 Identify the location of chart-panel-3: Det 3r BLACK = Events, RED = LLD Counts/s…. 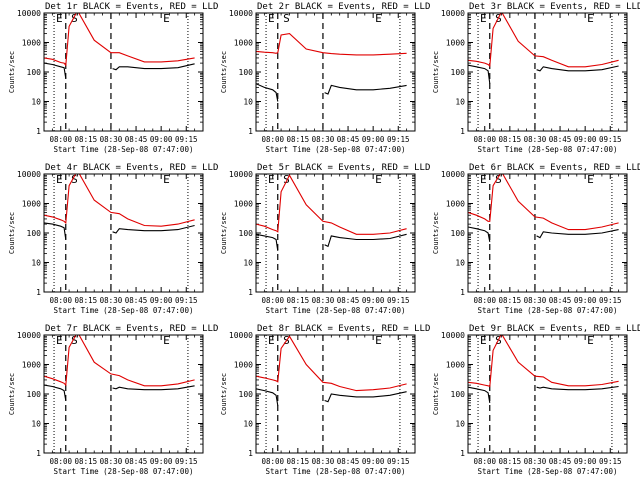
(536, 78).